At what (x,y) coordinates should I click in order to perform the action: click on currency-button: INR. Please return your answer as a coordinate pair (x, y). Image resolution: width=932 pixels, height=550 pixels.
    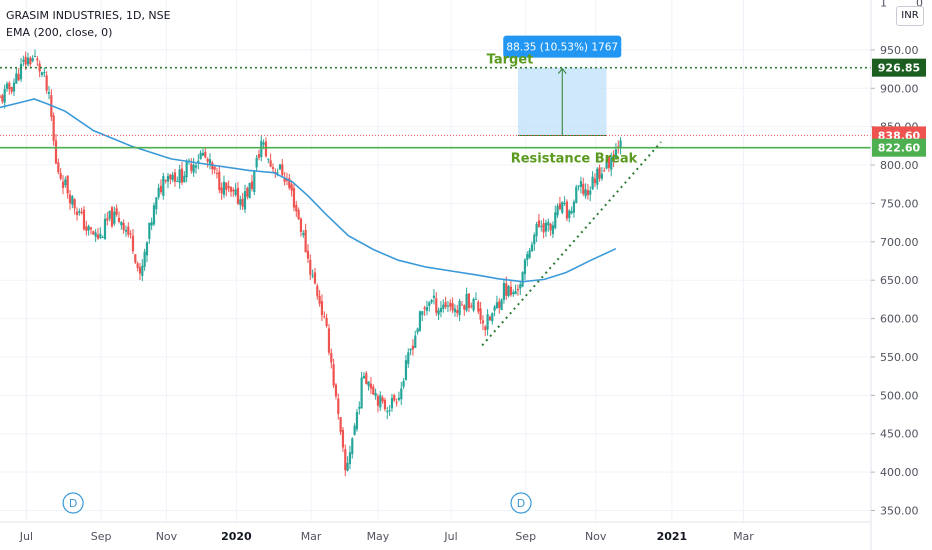
    Looking at the image, I should click on (910, 16).